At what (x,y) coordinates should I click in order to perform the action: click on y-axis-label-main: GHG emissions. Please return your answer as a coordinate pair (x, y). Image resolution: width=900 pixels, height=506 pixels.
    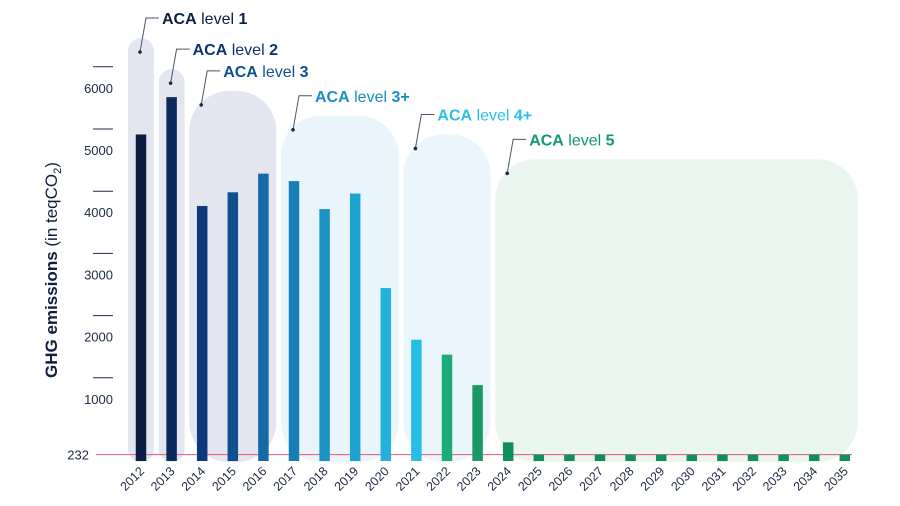
    Looking at the image, I should click on (51, 314).